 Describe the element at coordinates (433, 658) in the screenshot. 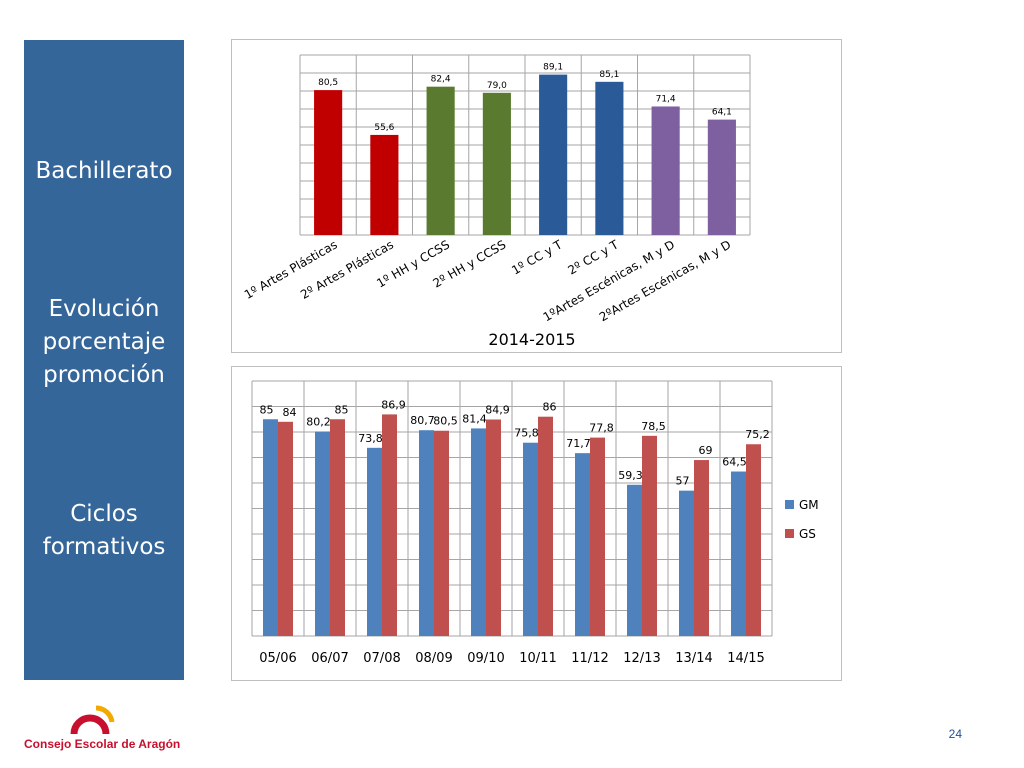

I see `category-label: 08/09` at that location.